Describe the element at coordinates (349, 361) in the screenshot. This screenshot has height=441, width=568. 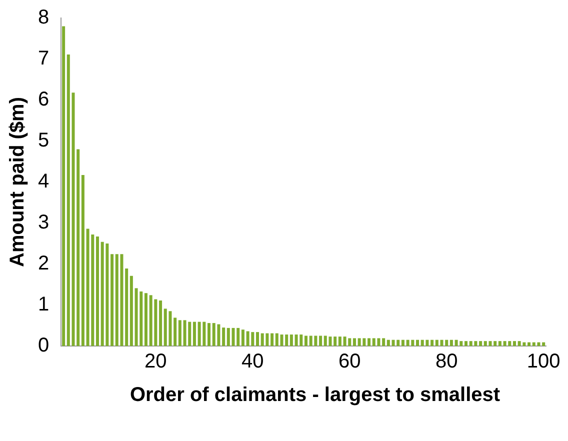
I see `x-tick-label: 60` at that location.